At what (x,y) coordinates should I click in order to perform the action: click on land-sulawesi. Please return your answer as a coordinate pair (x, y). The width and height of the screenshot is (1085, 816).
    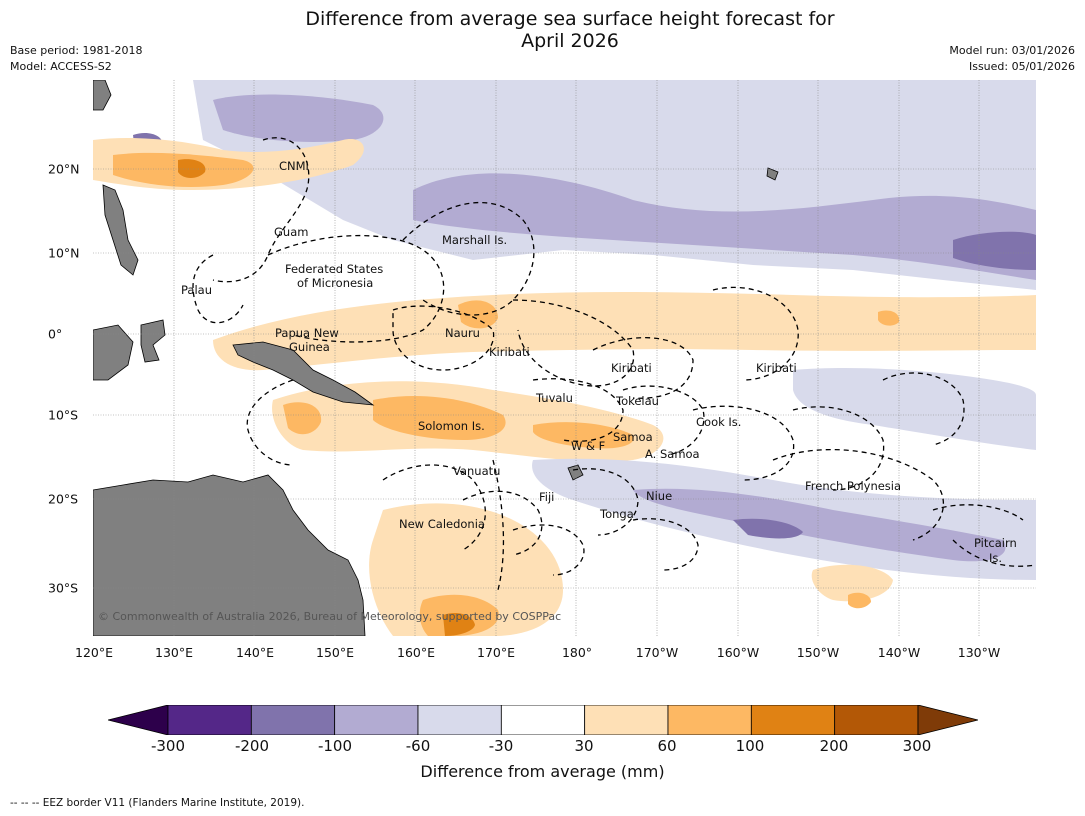
    Looking at the image, I should click on (153, 341).